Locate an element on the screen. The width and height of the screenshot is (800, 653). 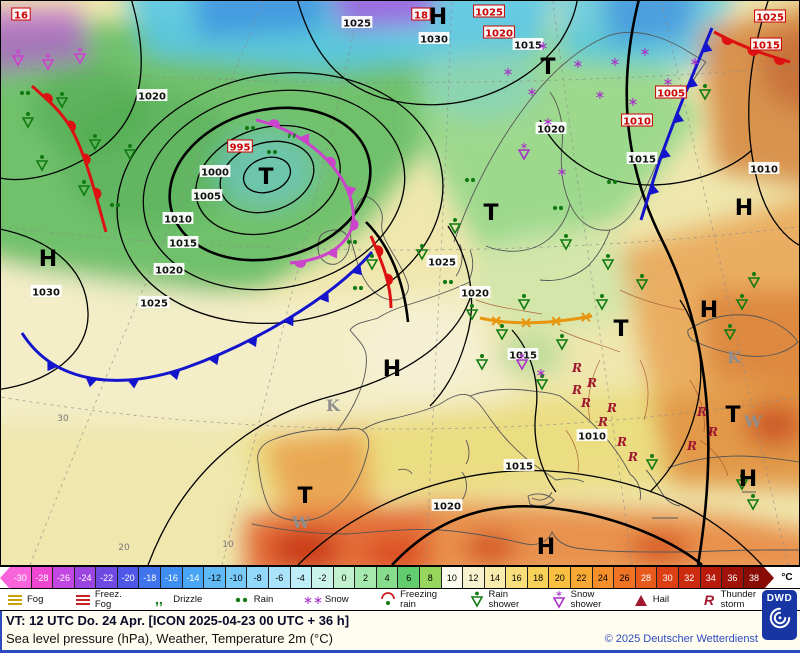
scale-cell: 22 is located at coordinates (581, 577).